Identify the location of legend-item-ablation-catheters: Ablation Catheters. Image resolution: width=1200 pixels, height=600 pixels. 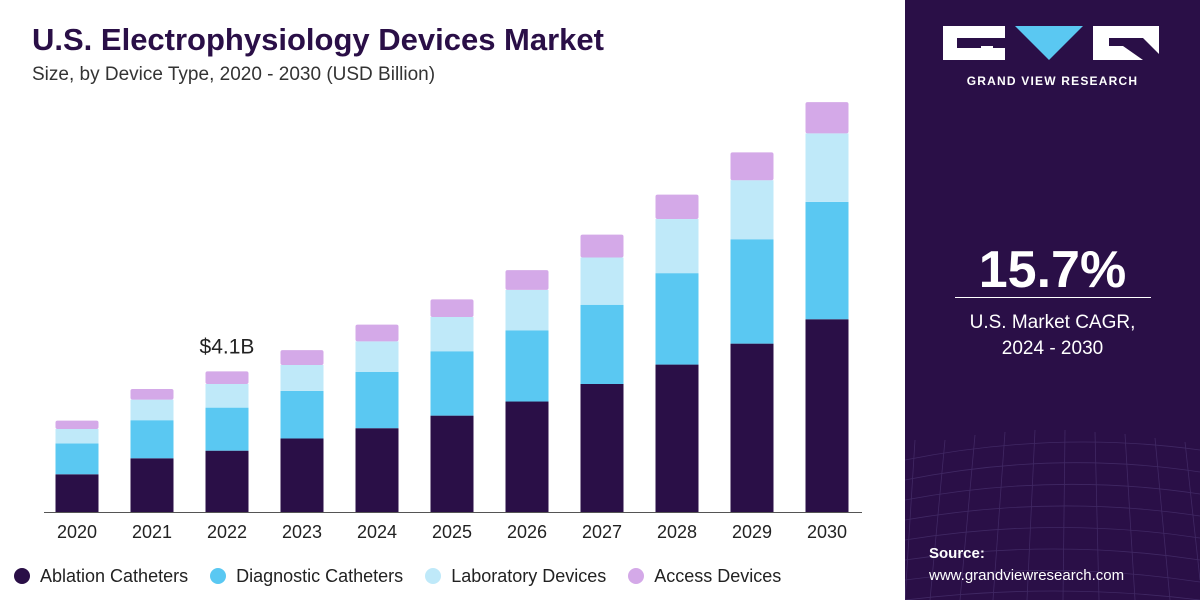
(101, 576).